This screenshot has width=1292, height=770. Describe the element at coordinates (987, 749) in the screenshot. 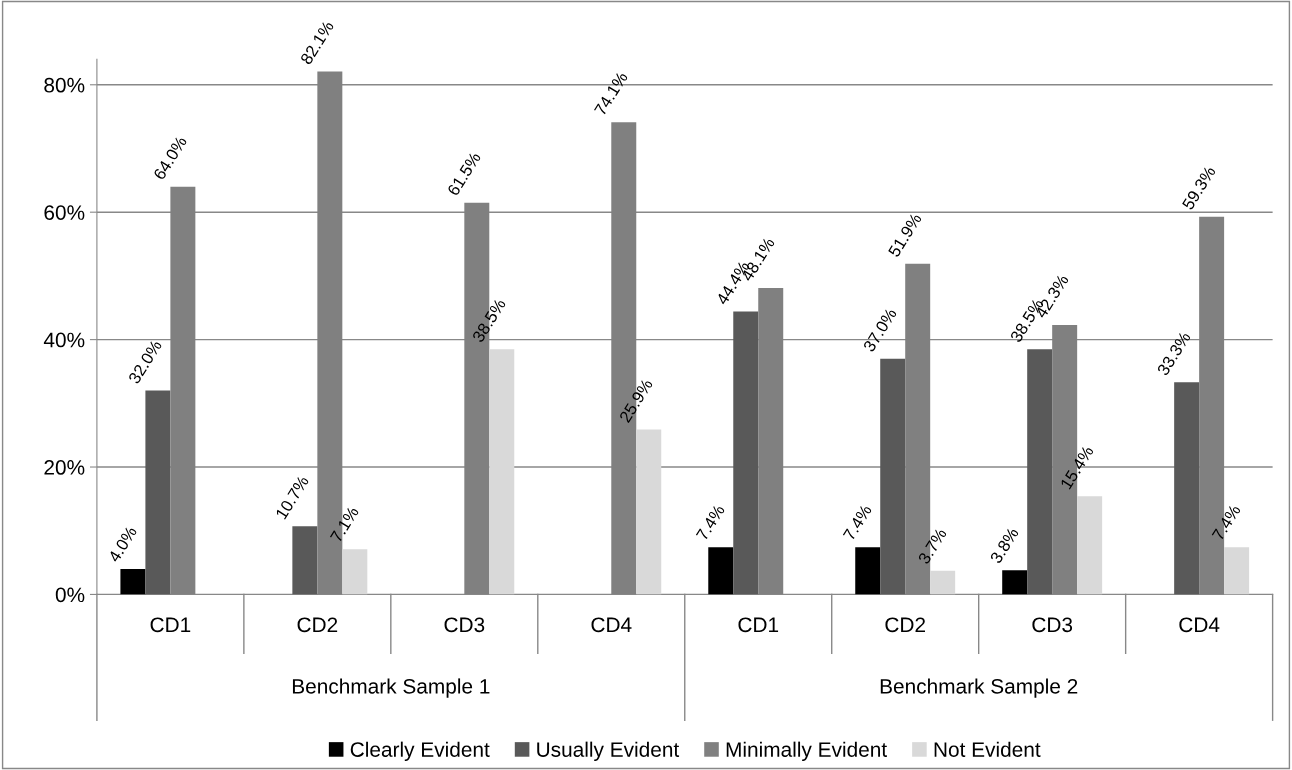

I see `legend-label: Not Evident` at that location.